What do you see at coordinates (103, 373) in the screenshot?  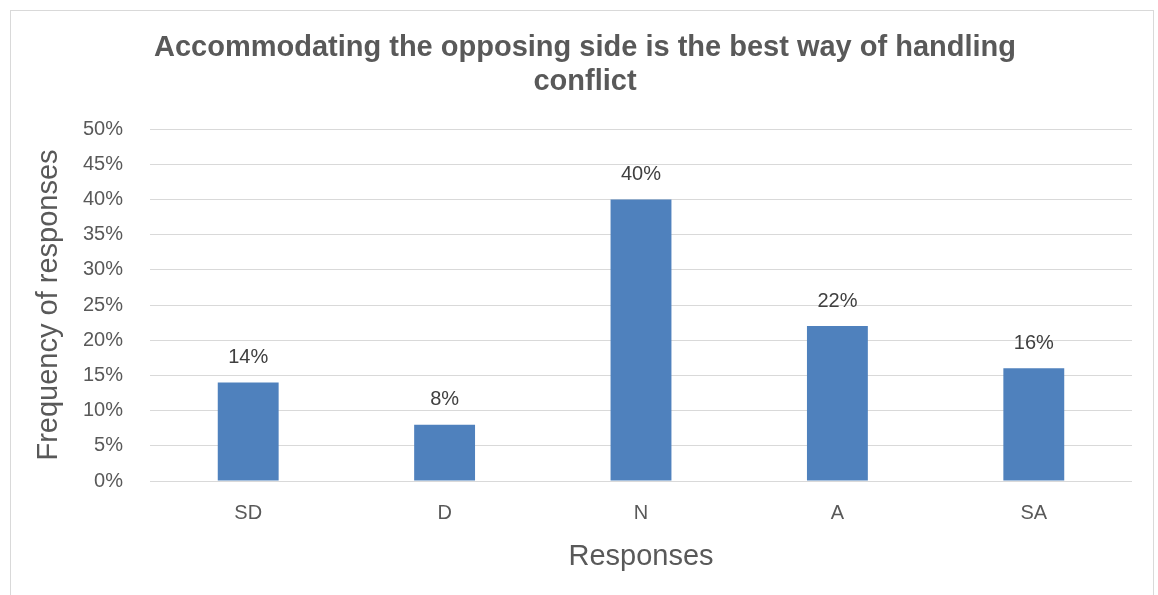 I see `y-tick-label: 15%` at bounding box center [103, 373].